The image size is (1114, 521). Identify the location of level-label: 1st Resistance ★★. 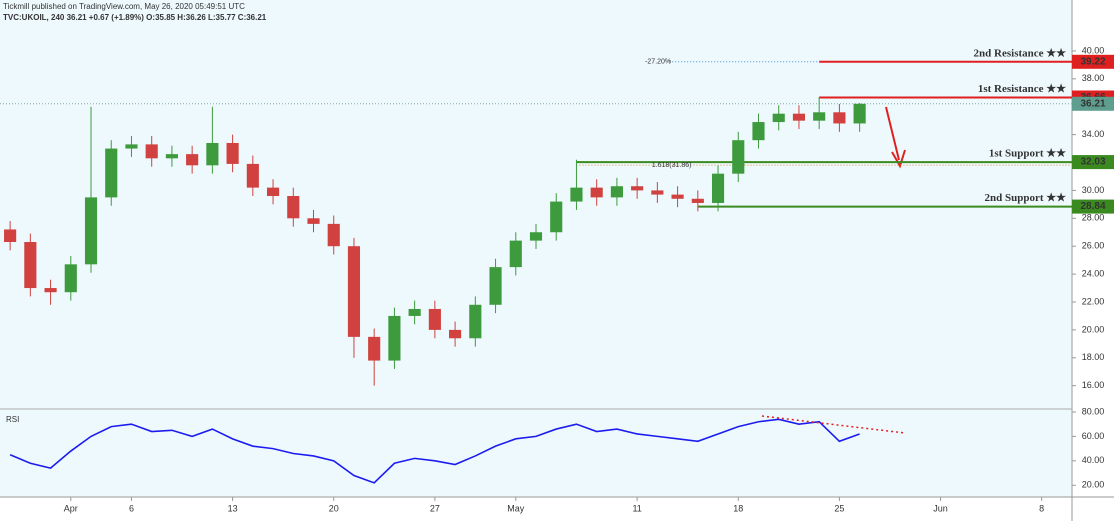
(1022, 89).